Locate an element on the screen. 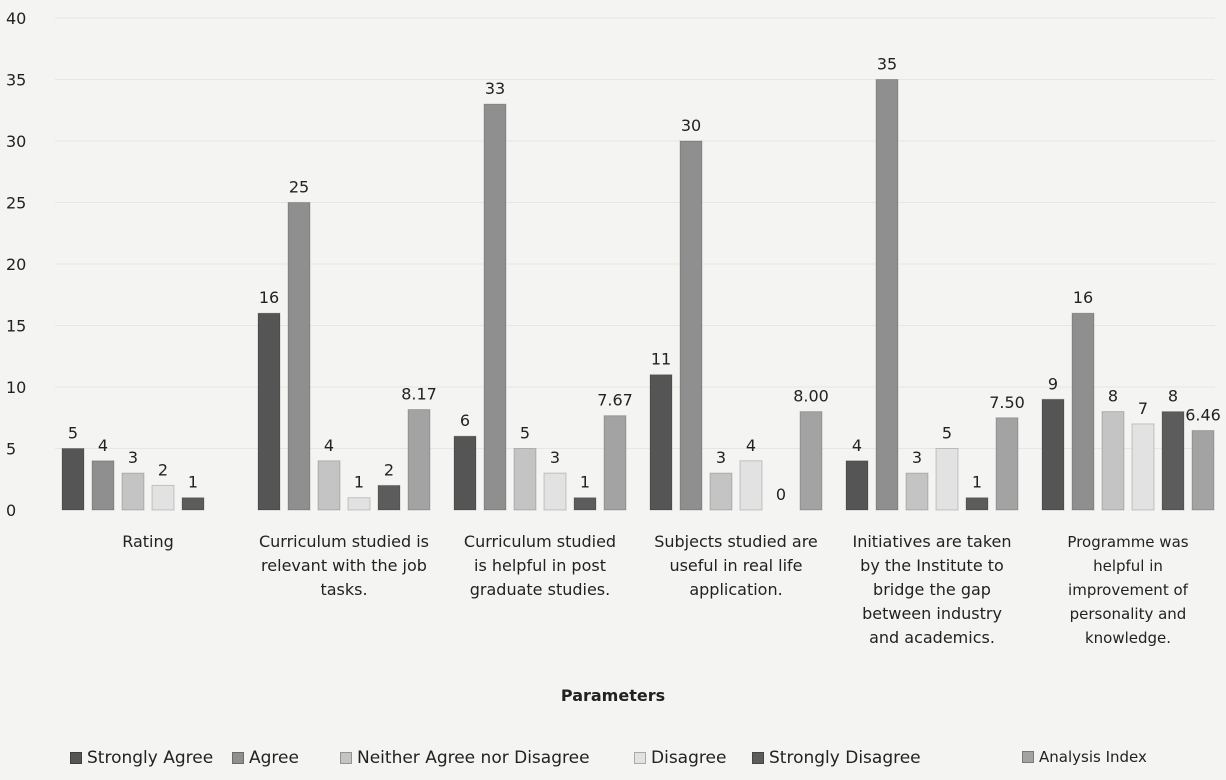  data-label: 9 is located at coordinates (1053, 383).